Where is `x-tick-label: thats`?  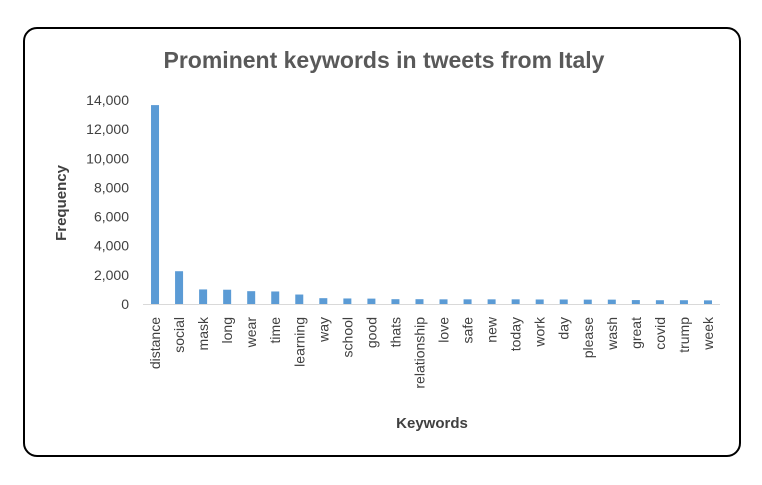 x-tick-label: thats is located at coordinates (395, 332).